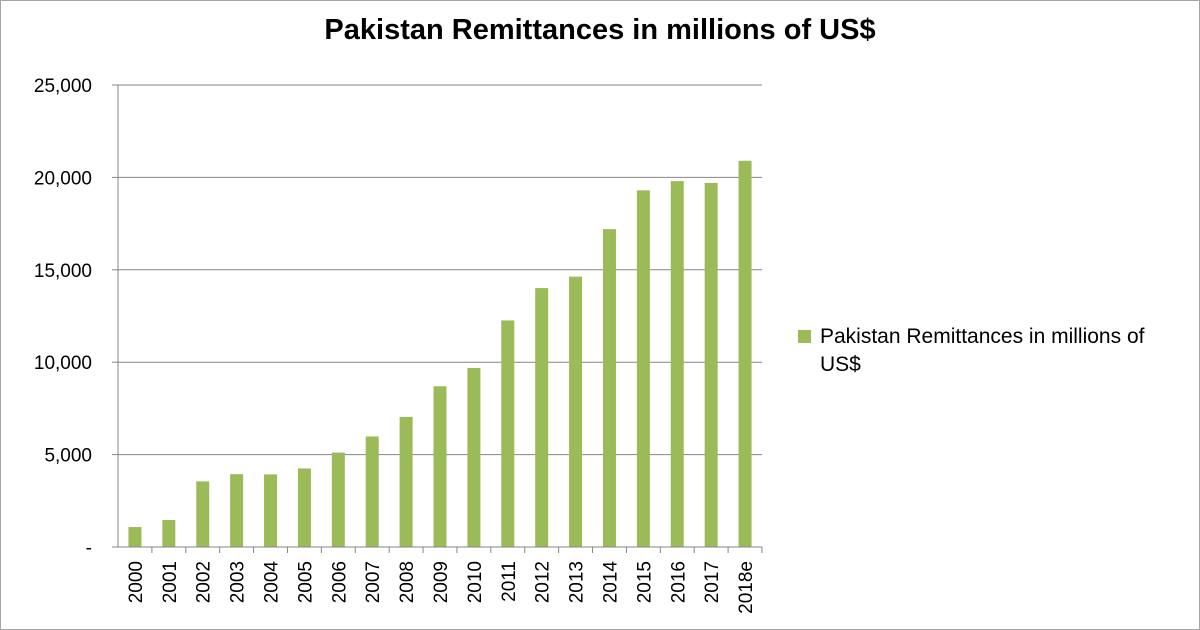 The width and height of the screenshot is (1200, 630). What do you see at coordinates (711, 364) in the screenshot?
I see `bar-2017` at bounding box center [711, 364].